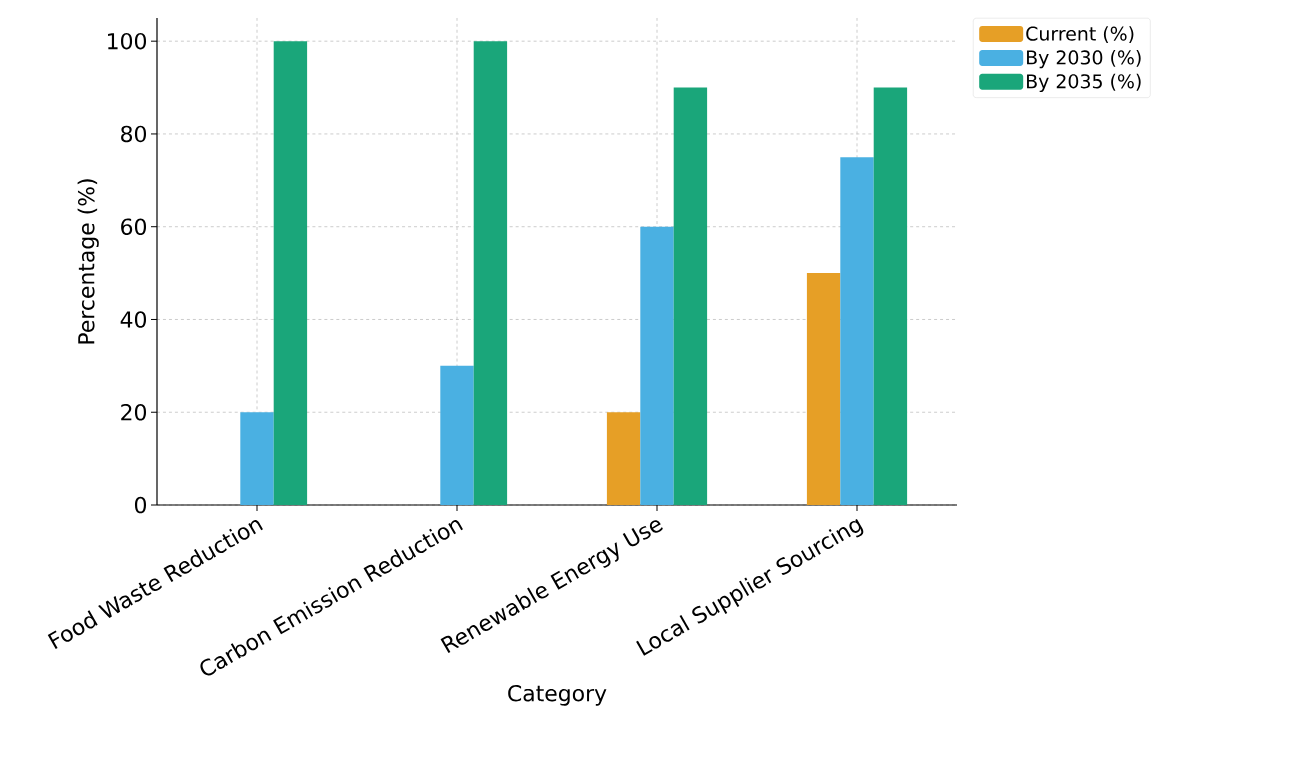 The image size is (1299, 771). I want to click on y-axis-title: Percentage (%), so click(88, 261).